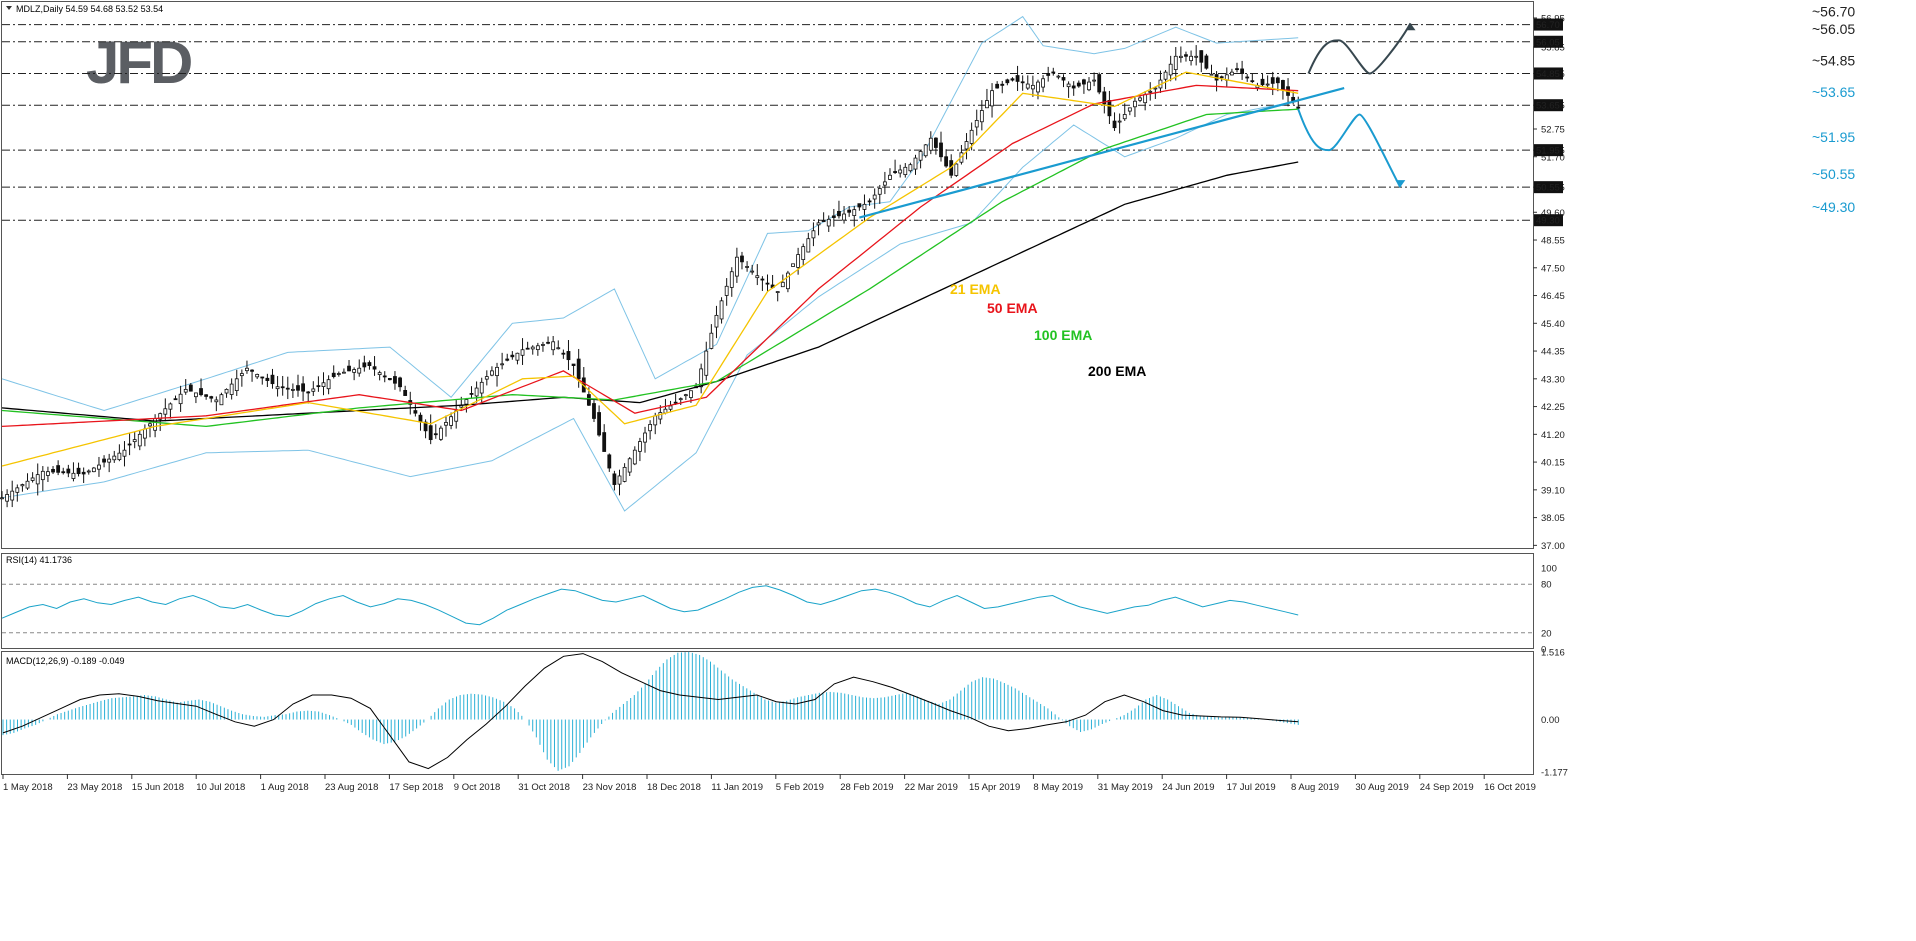 The width and height of the screenshot is (1916, 941). I want to click on macd-pane-frame, so click(767, 713).